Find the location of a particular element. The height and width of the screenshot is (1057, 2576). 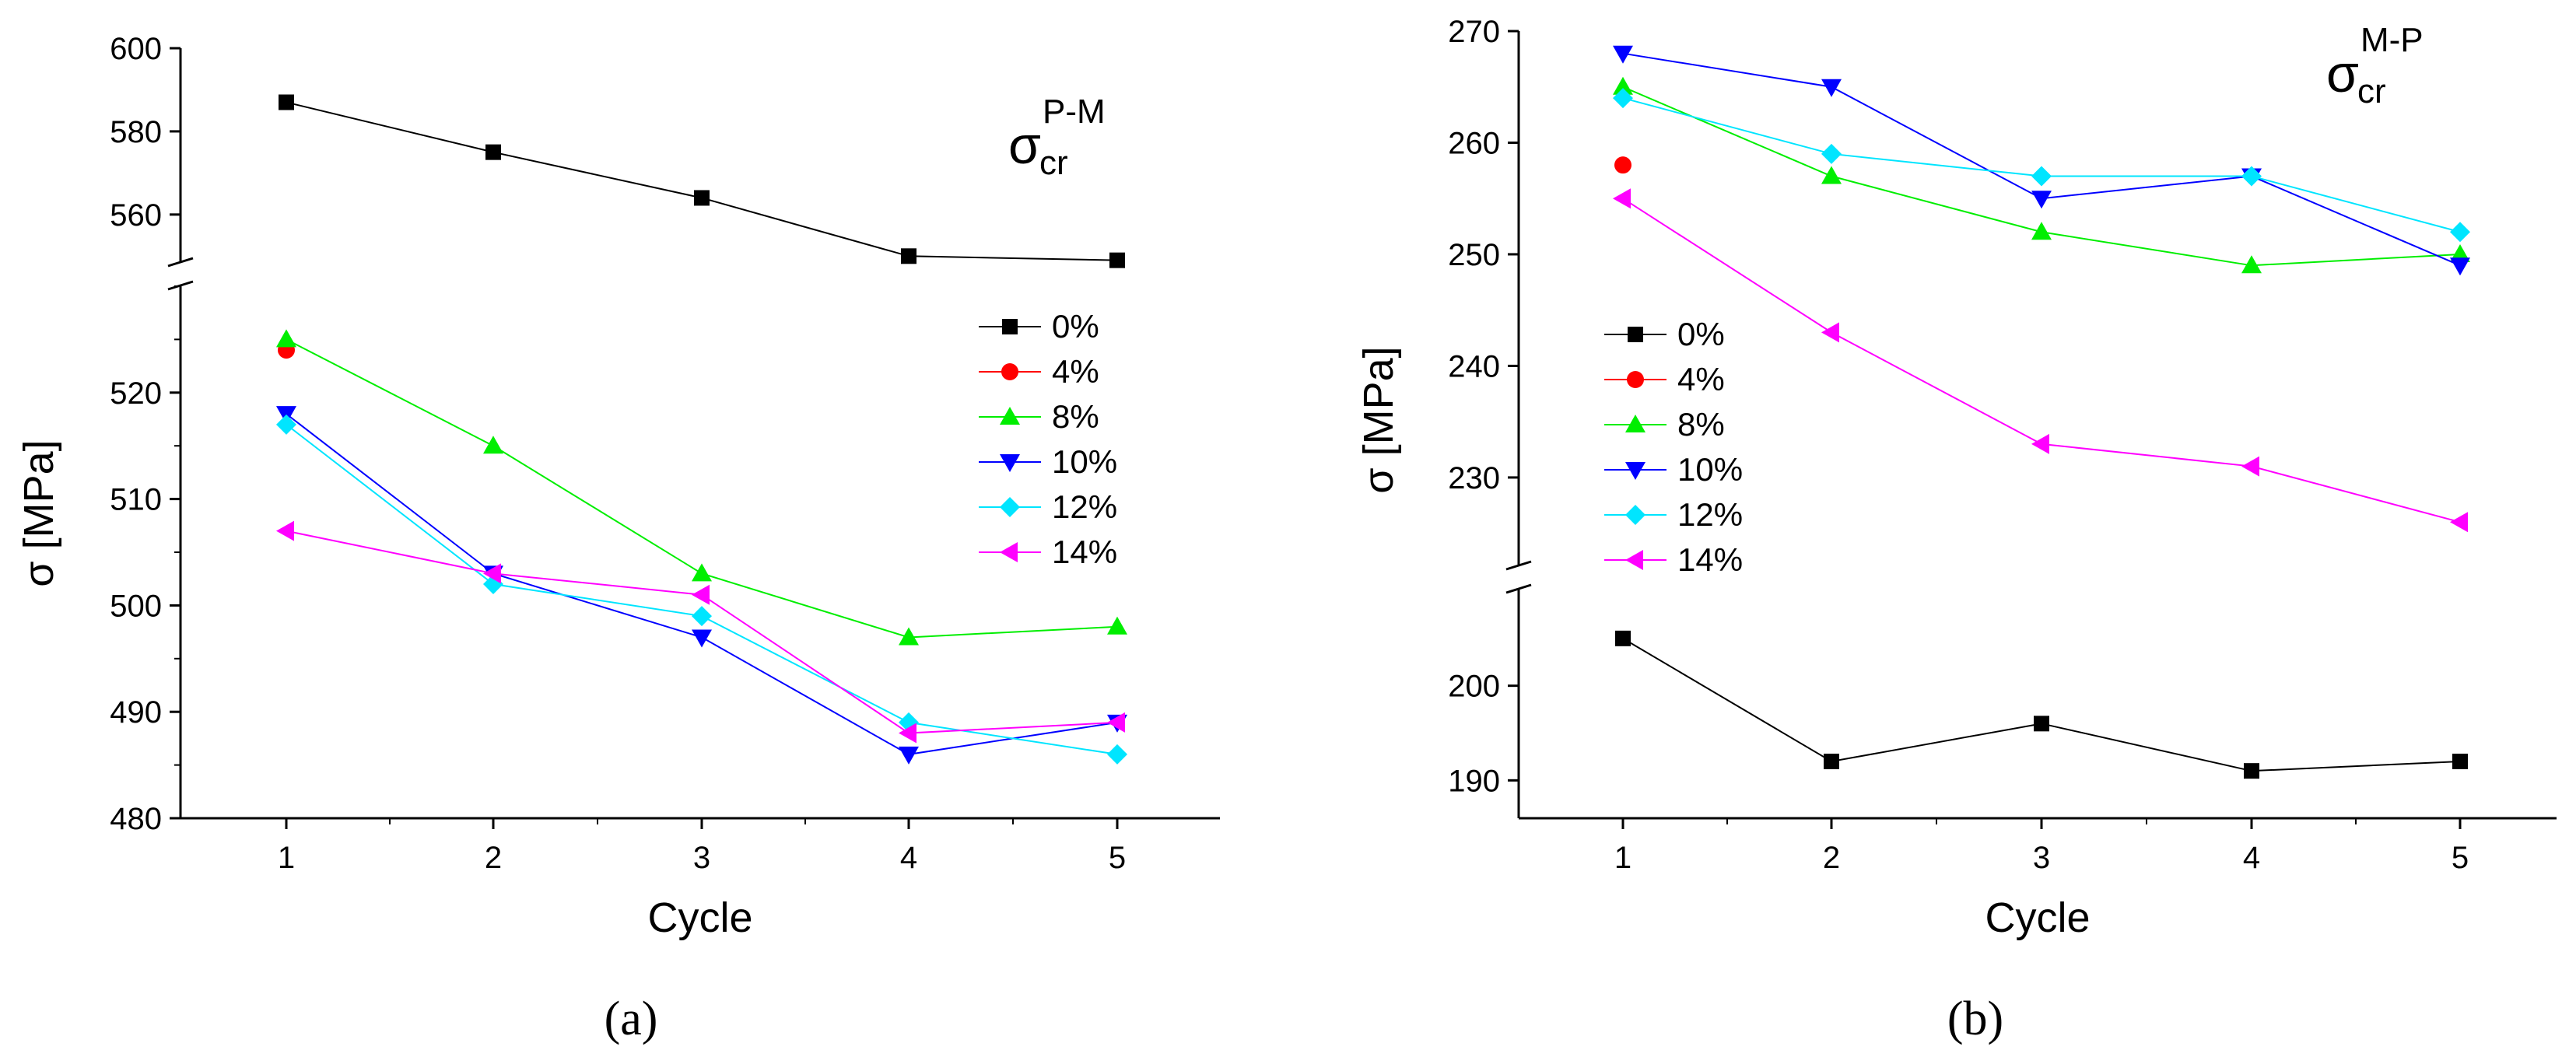

series-line-14pct is located at coordinates (2041, 361).